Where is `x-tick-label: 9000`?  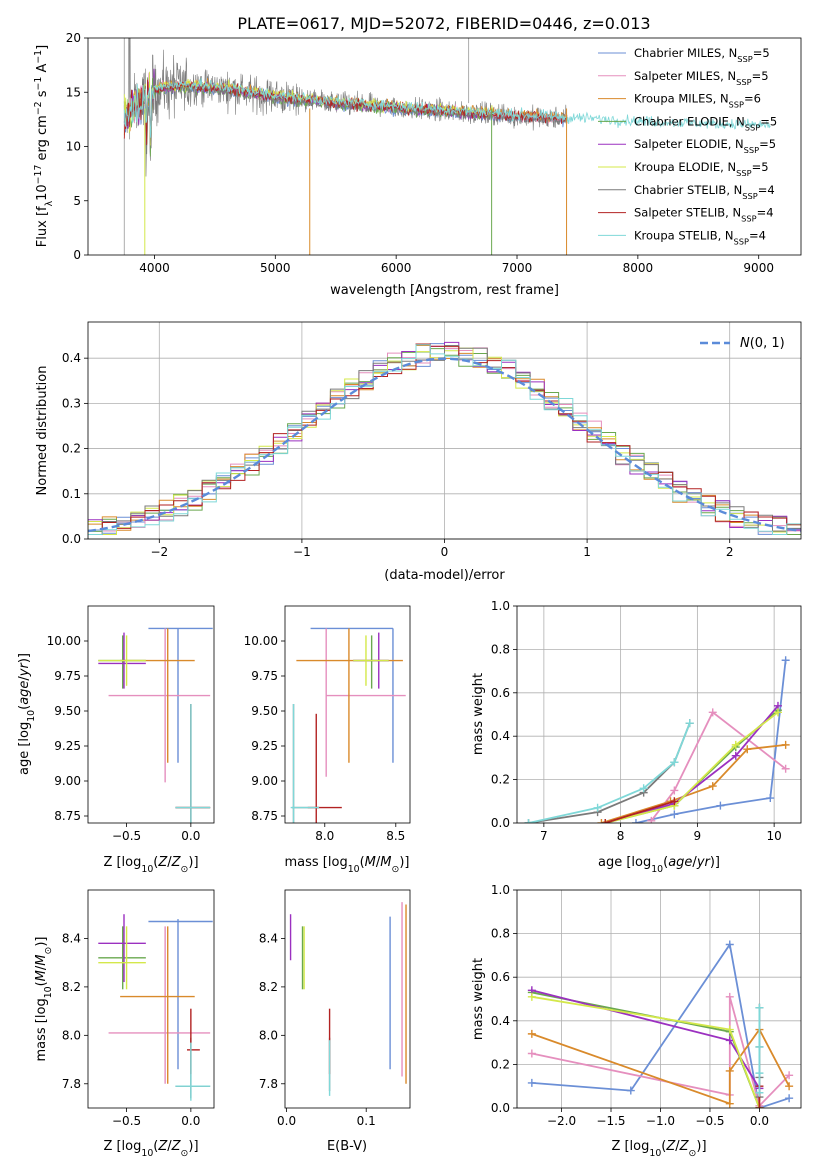
x-tick-label: 9000 is located at coordinates (758, 268).